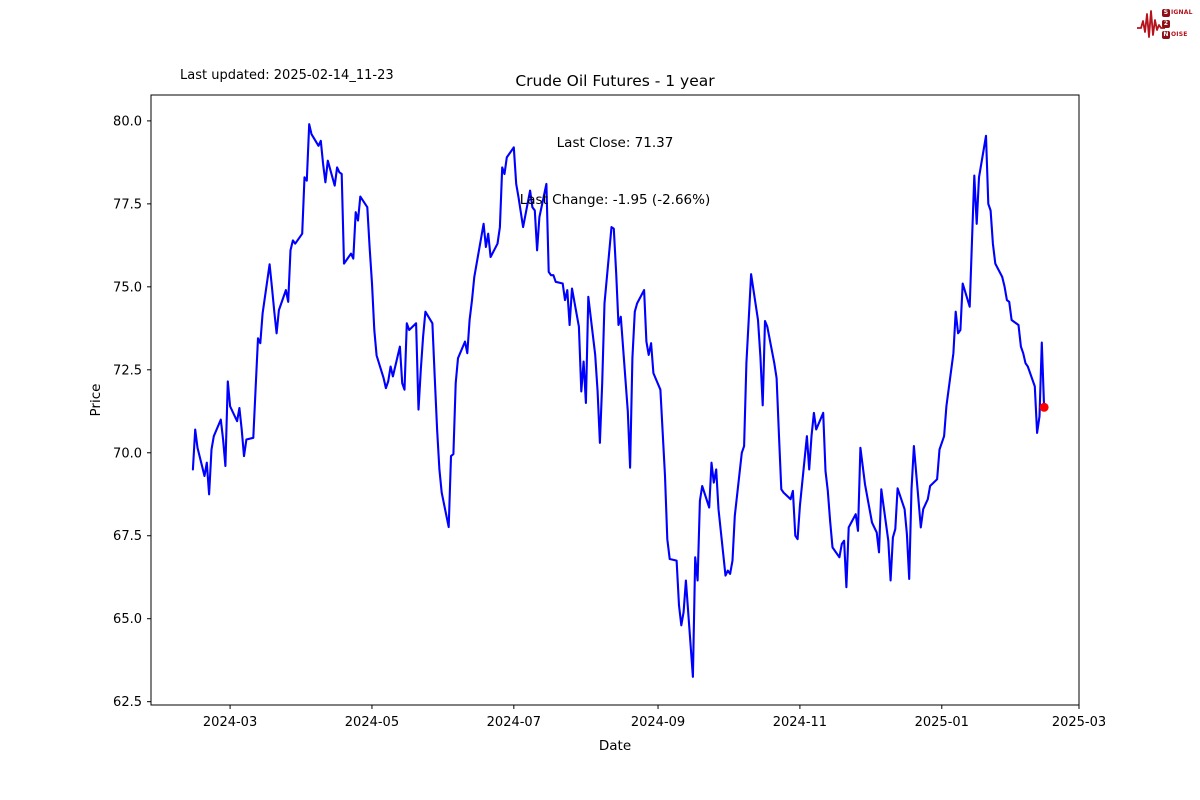 The height and width of the screenshot is (800, 1200). I want to click on x-tick-label: 2025-01, so click(942, 722).